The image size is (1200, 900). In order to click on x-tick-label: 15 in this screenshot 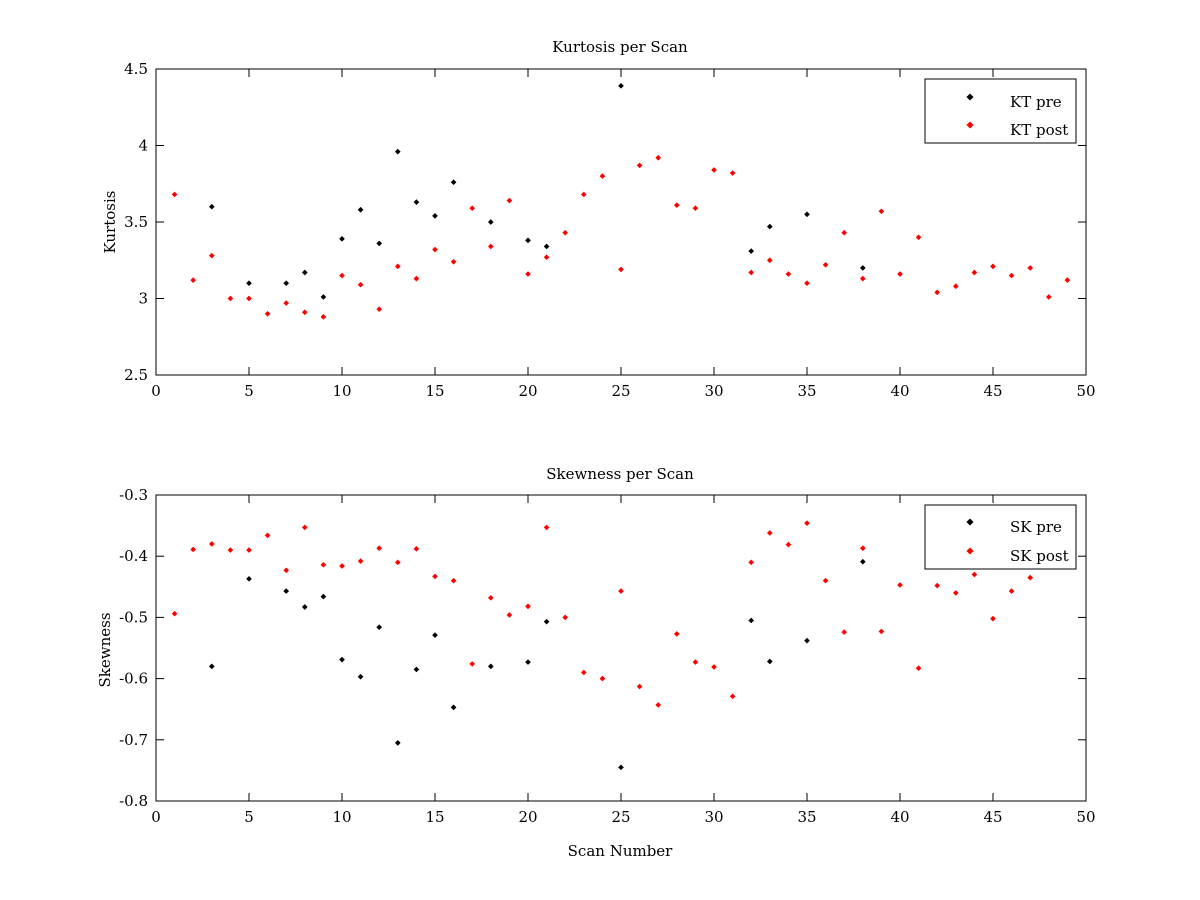, I will do `click(434, 817)`.